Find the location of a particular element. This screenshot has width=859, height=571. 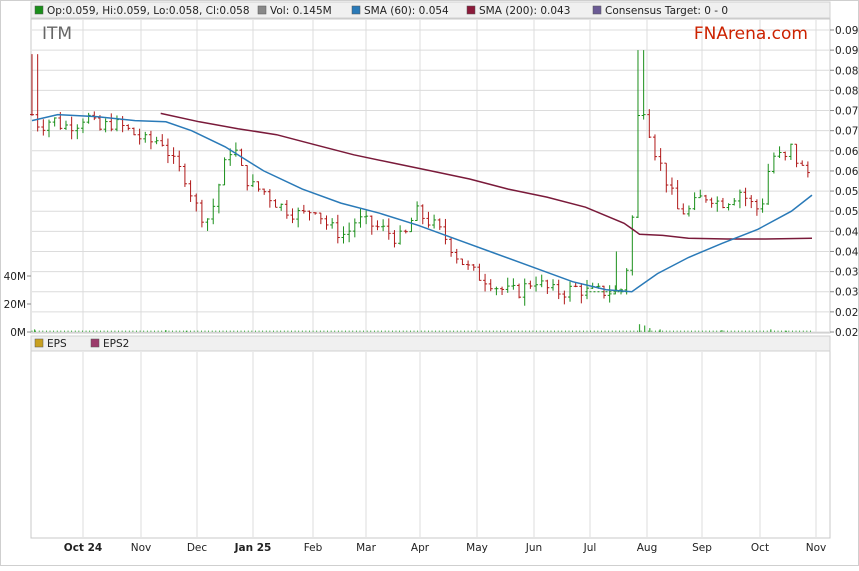

y-tick-label: 0.095 is located at coordinates (847, 31).